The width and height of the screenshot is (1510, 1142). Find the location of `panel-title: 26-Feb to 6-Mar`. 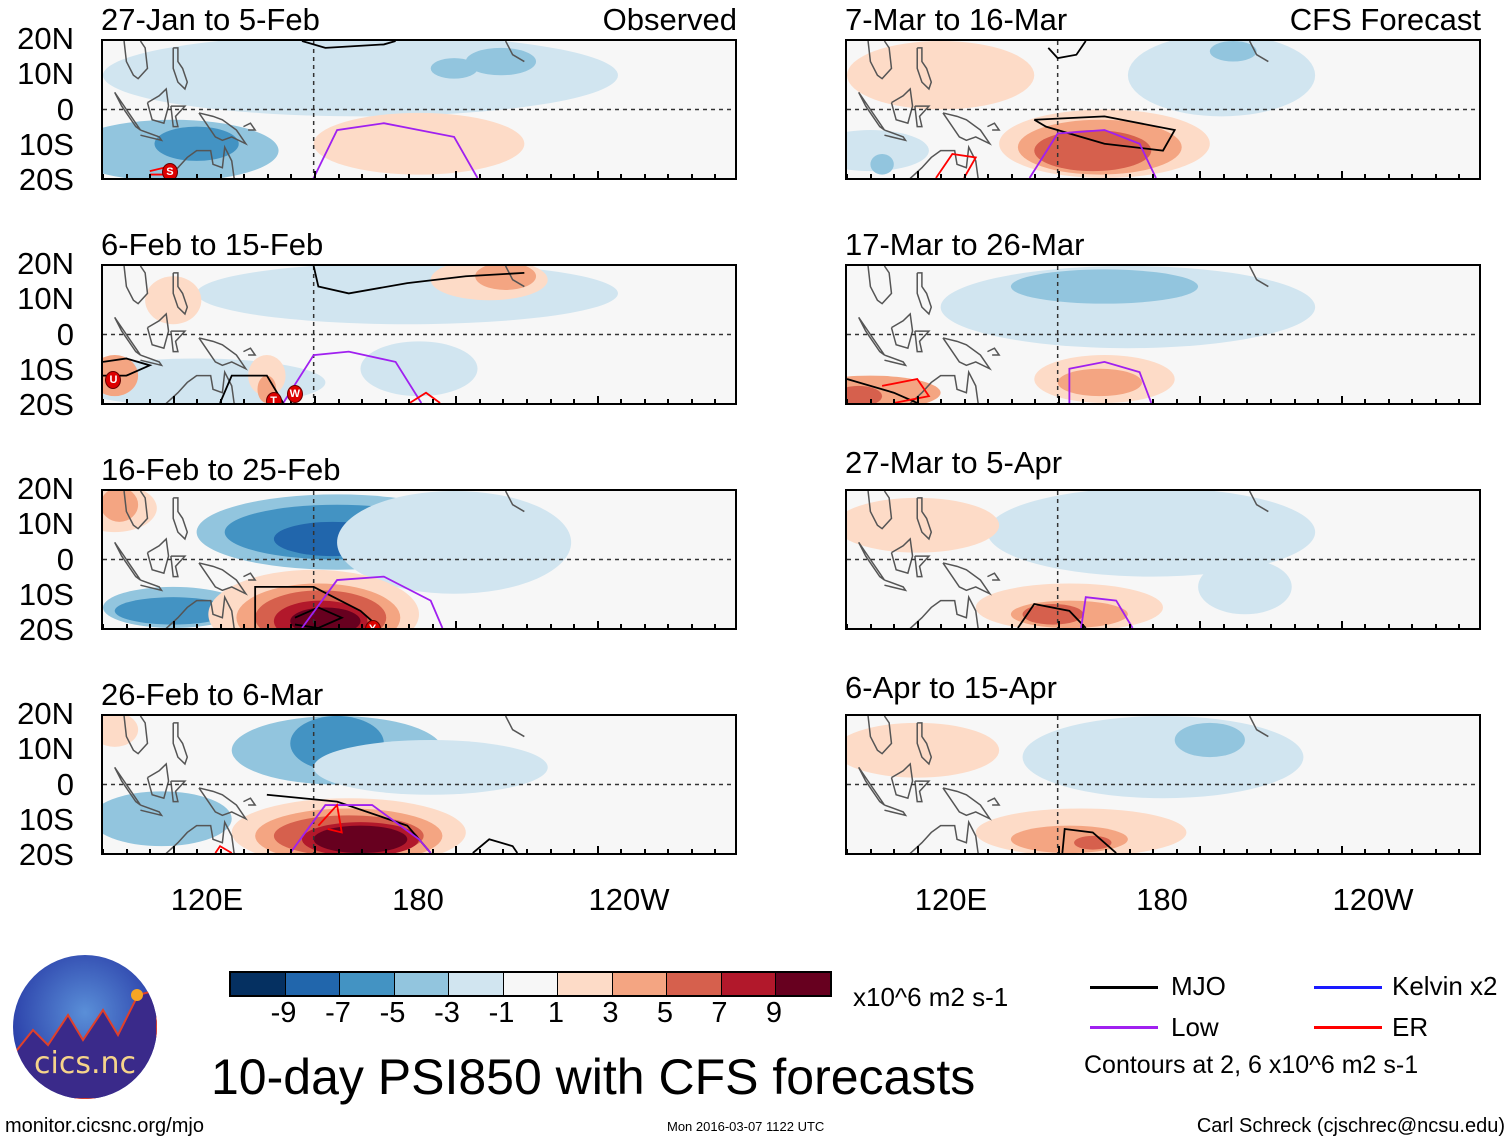

panel-title: 26-Feb to 6-Mar is located at coordinates (212, 694).